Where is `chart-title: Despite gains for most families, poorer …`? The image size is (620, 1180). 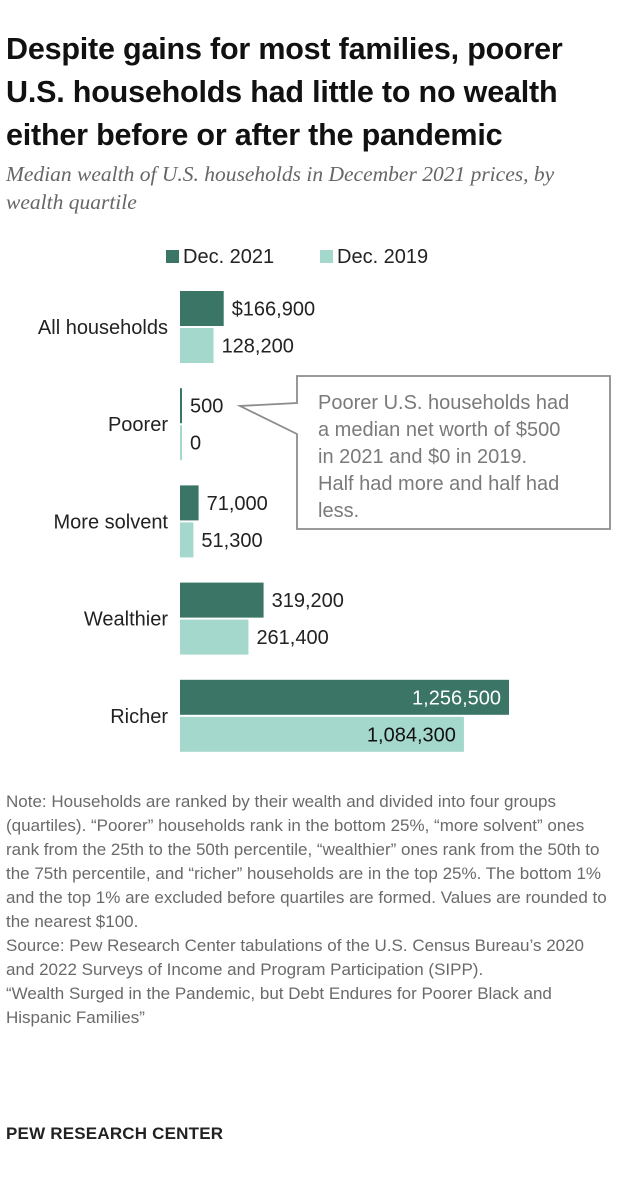
chart-title: Despite gains for most families, poorer … is located at coordinates (284, 92).